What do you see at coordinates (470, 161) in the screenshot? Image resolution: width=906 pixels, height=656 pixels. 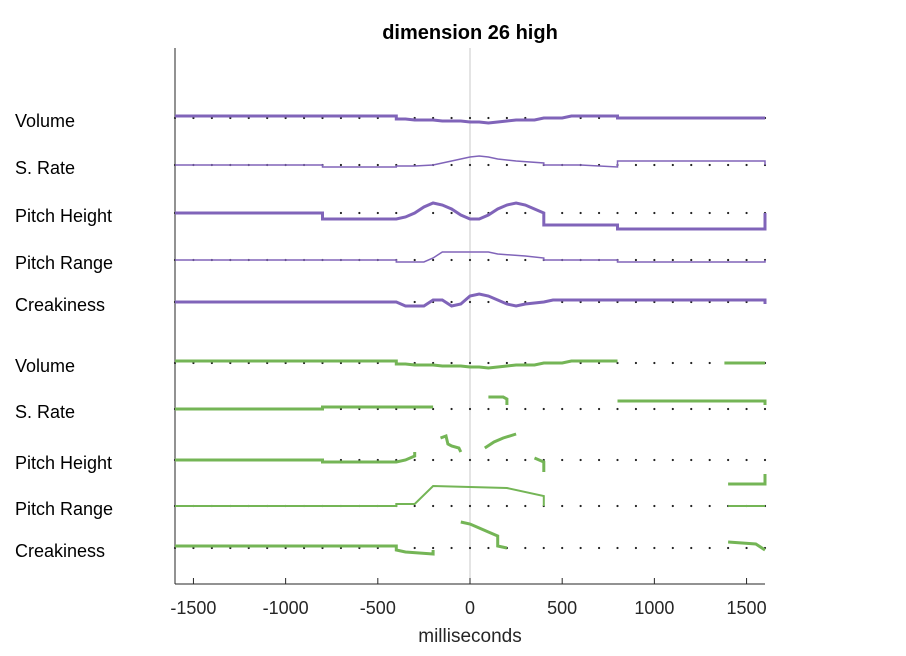 I see `series-line-s-rate` at bounding box center [470, 161].